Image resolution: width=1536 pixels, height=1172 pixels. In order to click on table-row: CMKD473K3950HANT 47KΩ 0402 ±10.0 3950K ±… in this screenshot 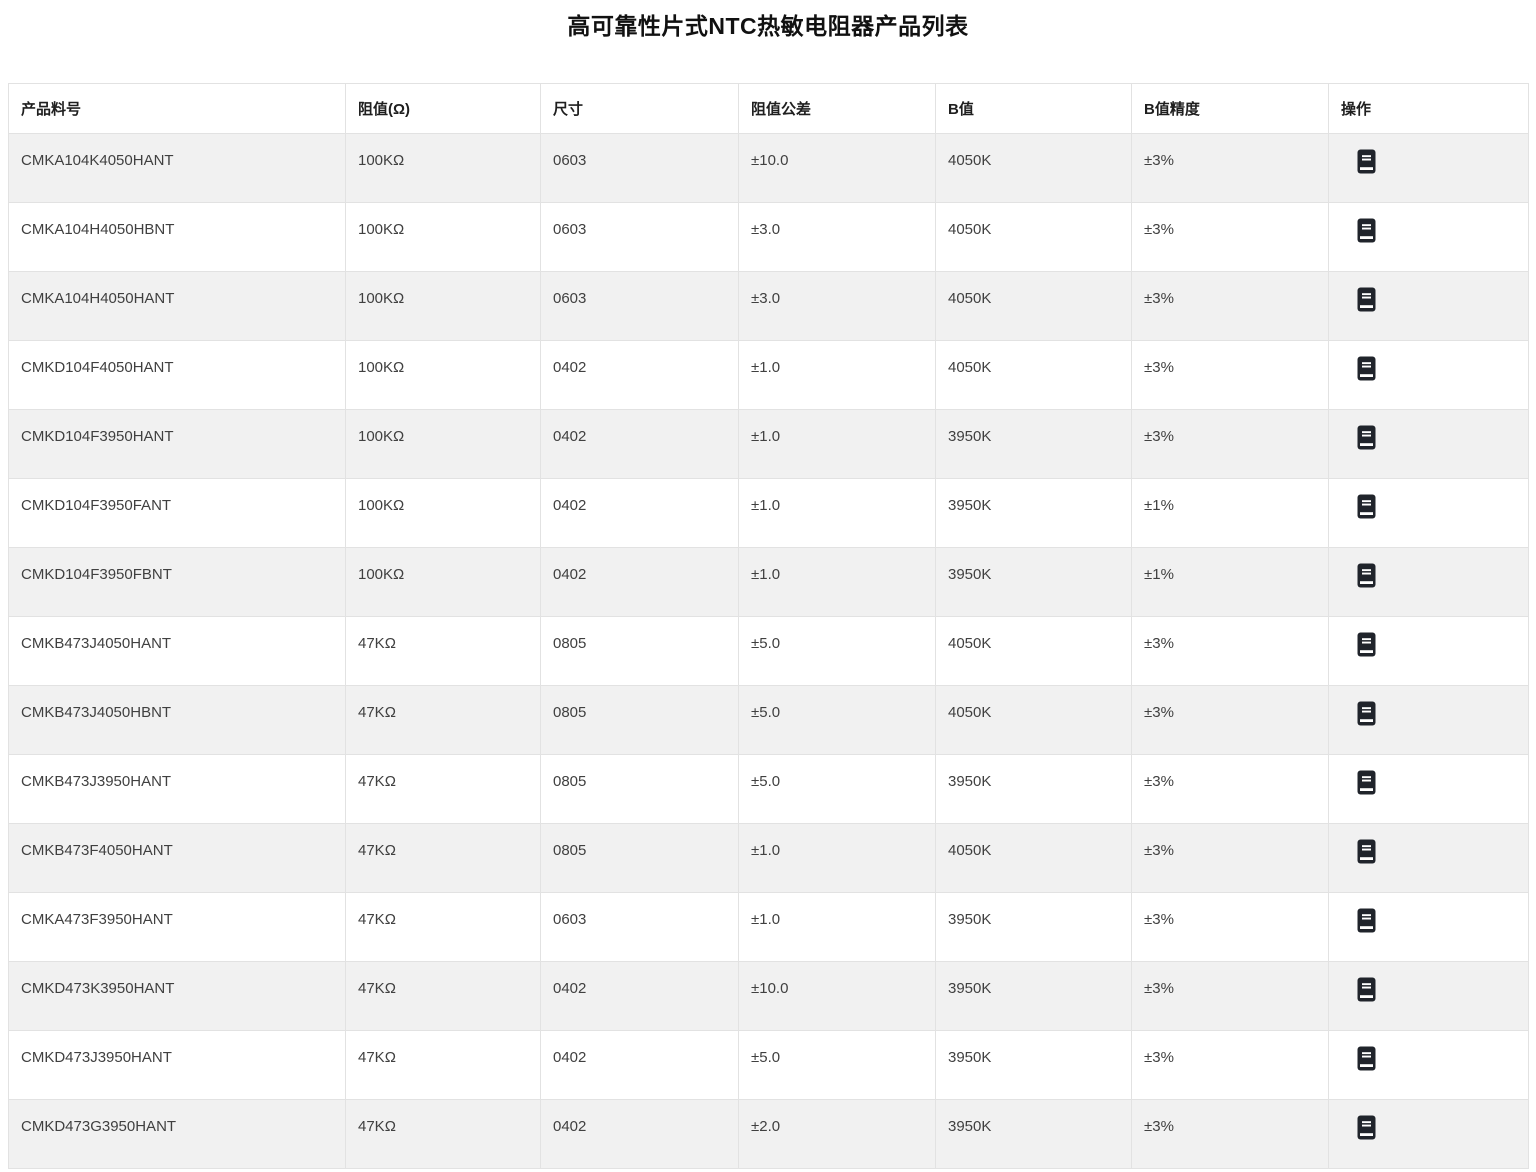, I will do `click(768, 996)`.